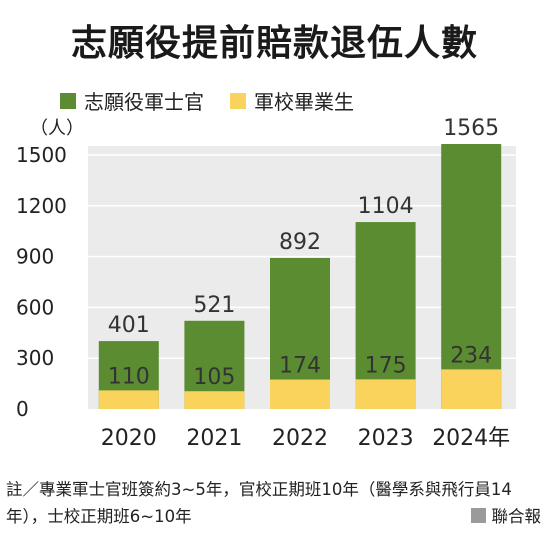 The image size is (549, 534). I want to click on legend-item-academy: 軍校畢業生, so click(292, 100).